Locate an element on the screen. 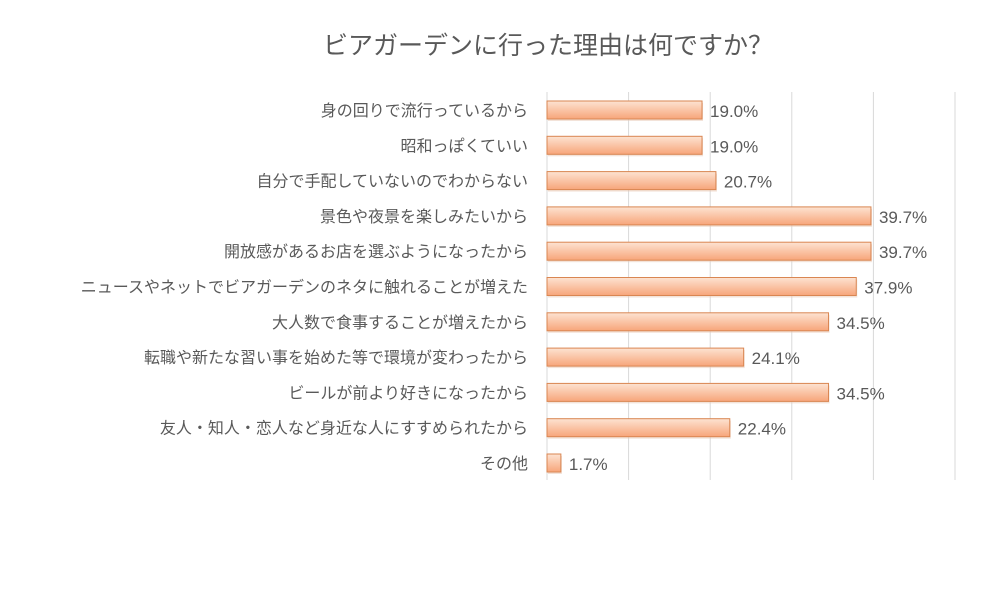 This screenshot has height=593, width=1006. category-label: 昭和っぽくていい is located at coordinates (464, 145).